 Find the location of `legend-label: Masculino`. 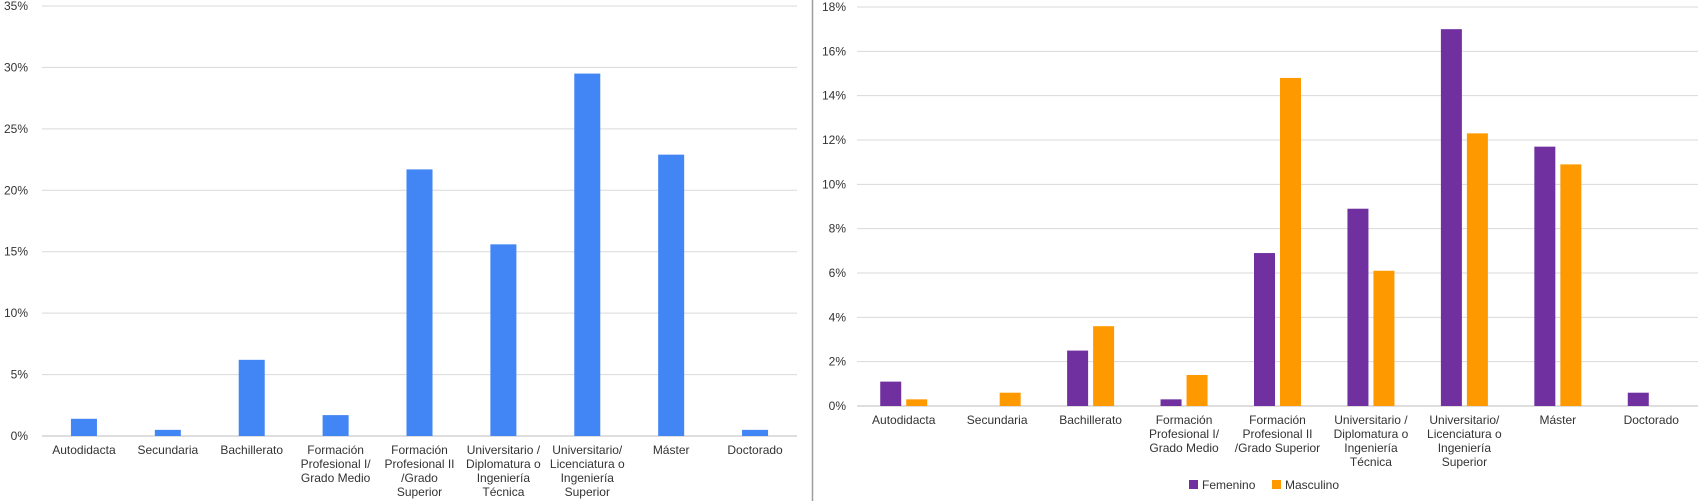

legend-label: Masculino is located at coordinates (1312, 485).